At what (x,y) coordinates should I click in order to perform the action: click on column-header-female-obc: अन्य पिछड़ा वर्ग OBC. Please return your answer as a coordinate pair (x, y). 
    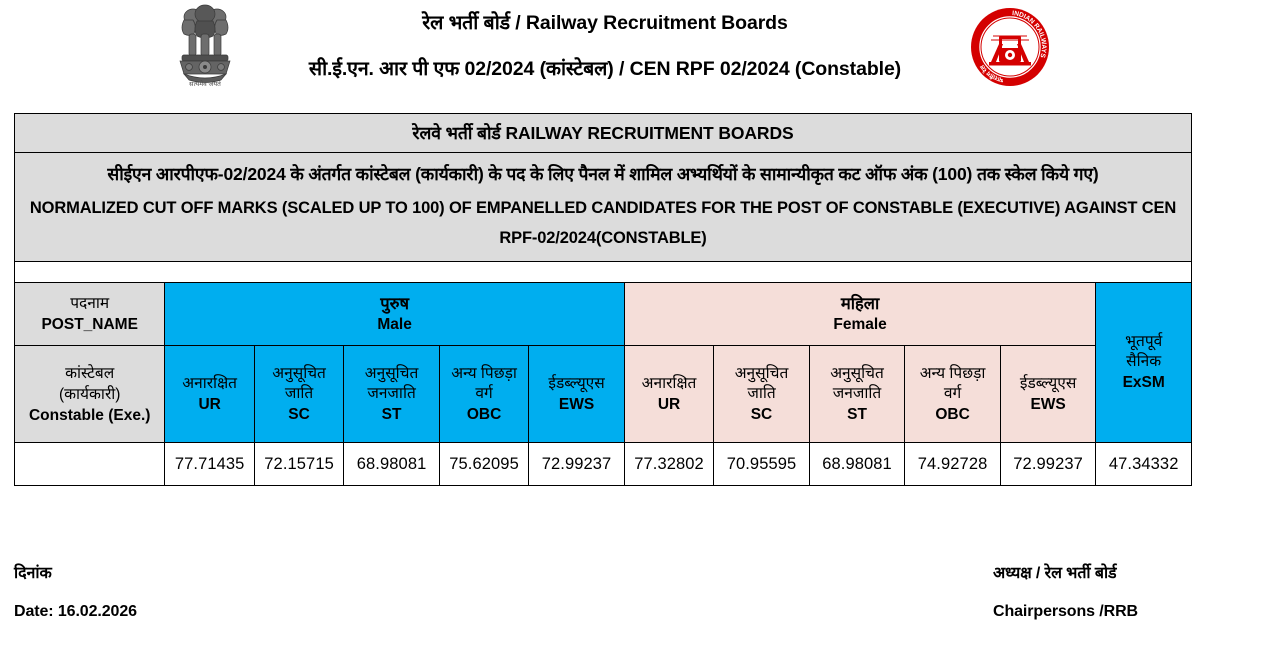
    Looking at the image, I should click on (952, 394).